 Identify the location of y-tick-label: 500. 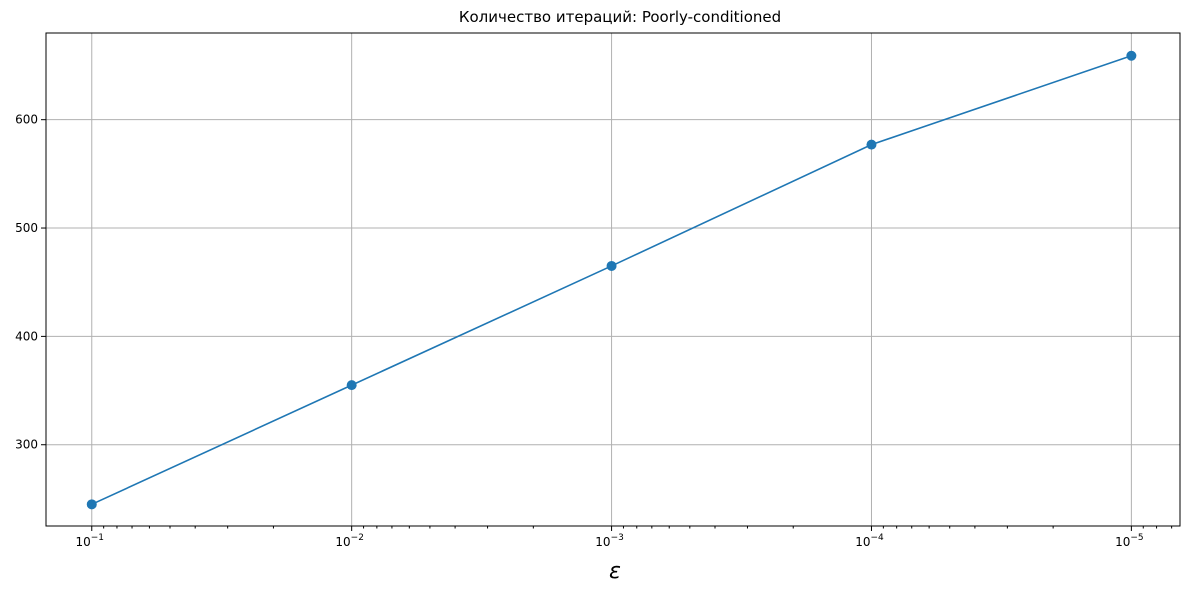
(26, 228).